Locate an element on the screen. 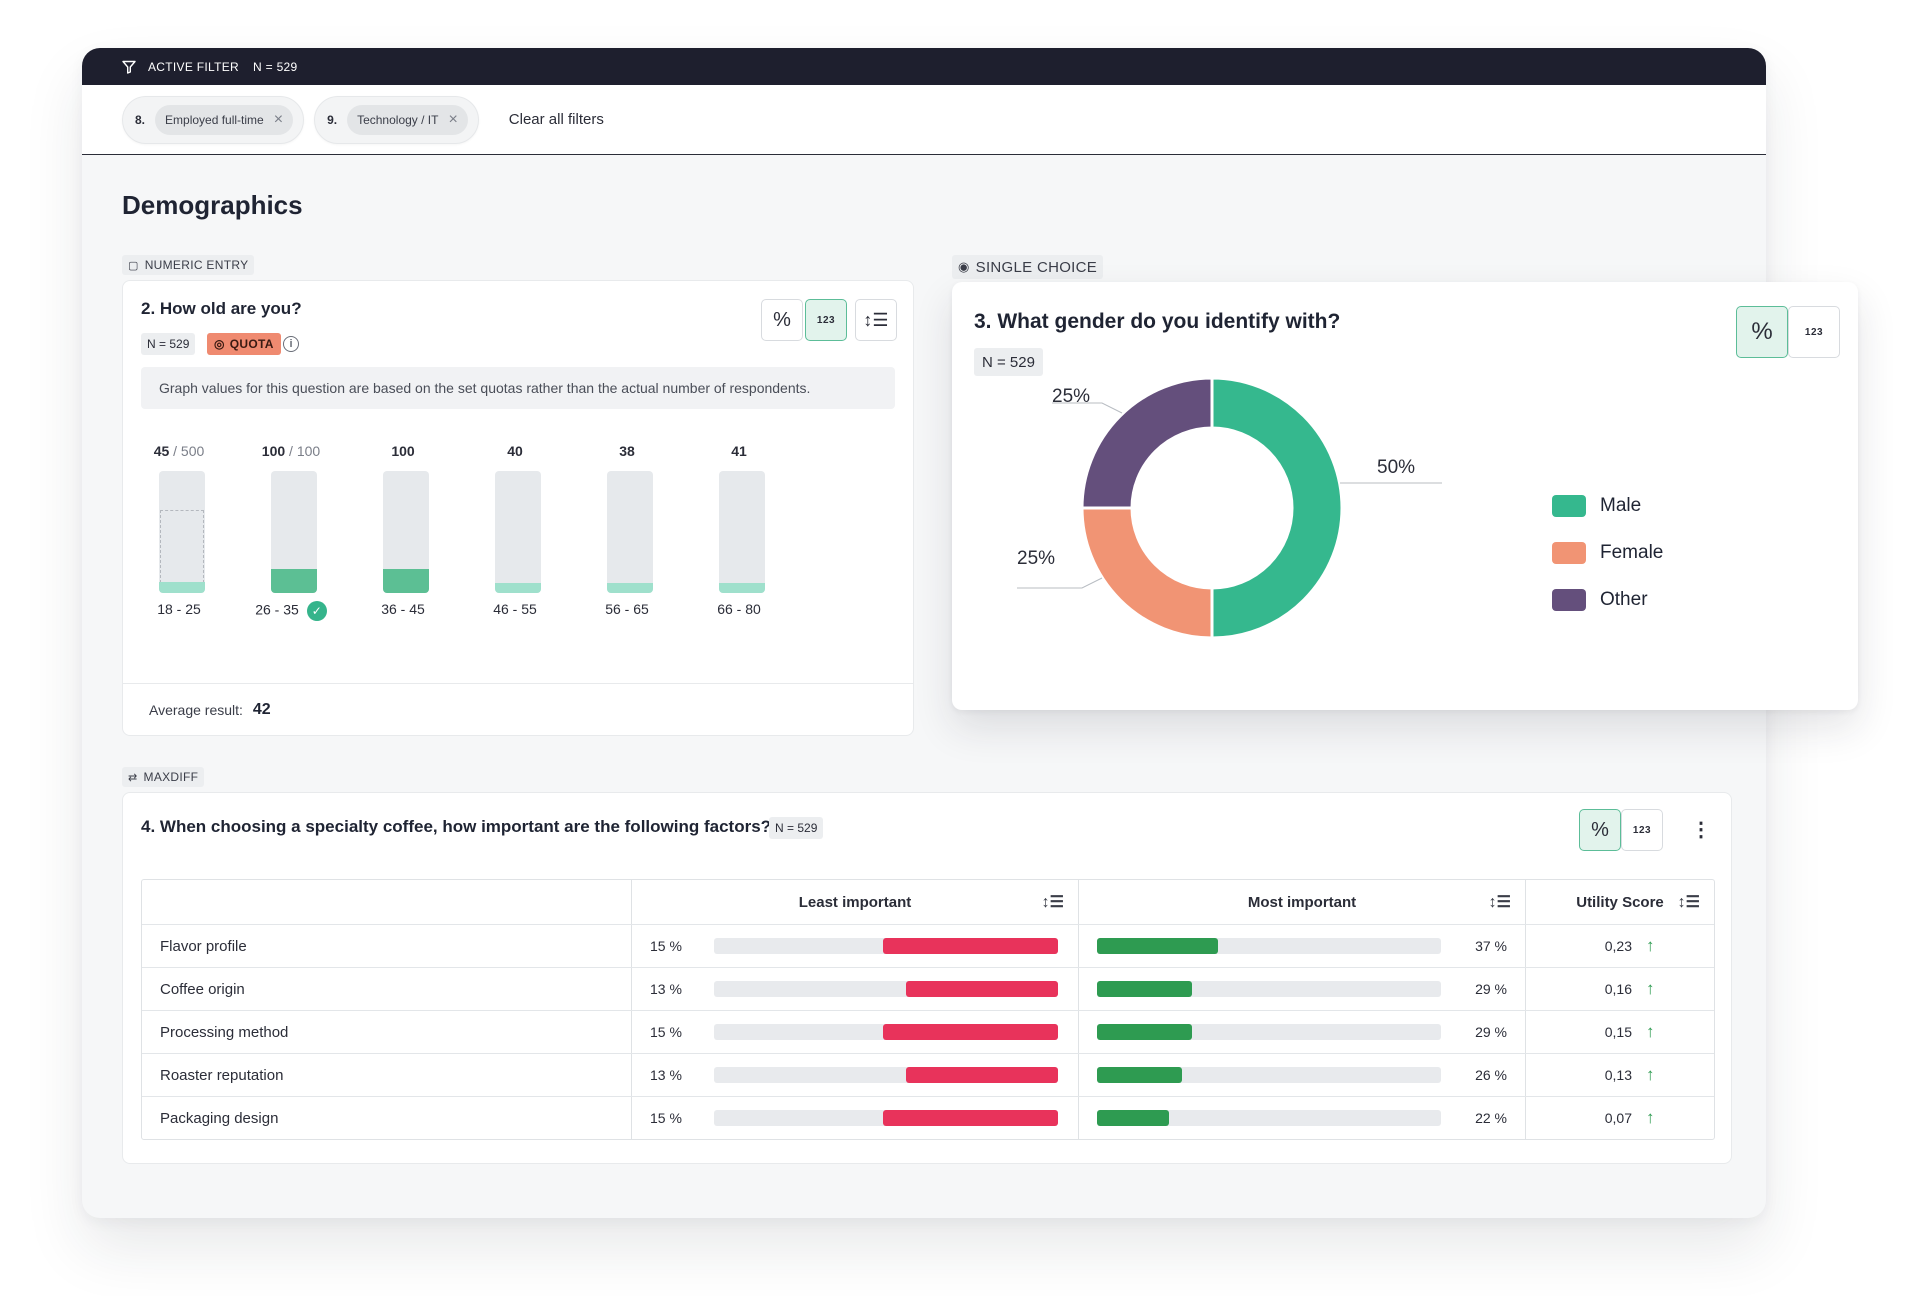  factor-label: Flavor profile is located at coordinates (387, 946).